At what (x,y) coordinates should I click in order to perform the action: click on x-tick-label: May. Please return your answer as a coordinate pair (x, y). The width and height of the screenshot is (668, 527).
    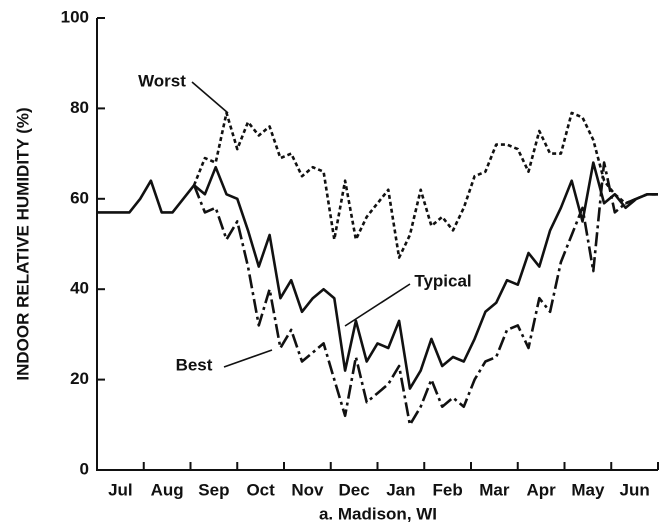
    Looking at the image, I should click on (588, 489).